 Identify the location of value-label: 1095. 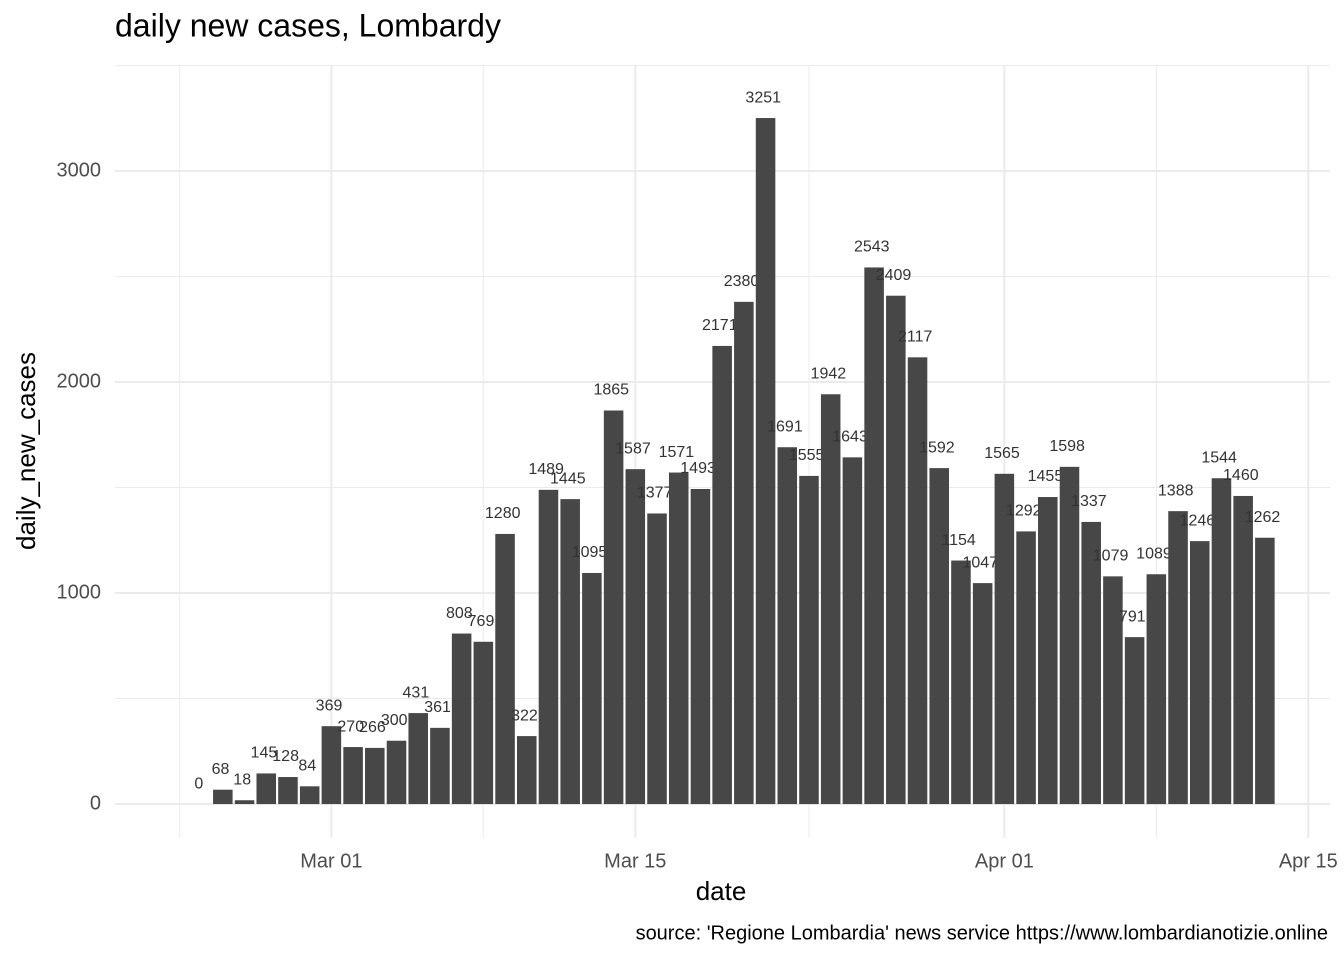
(590, 552).